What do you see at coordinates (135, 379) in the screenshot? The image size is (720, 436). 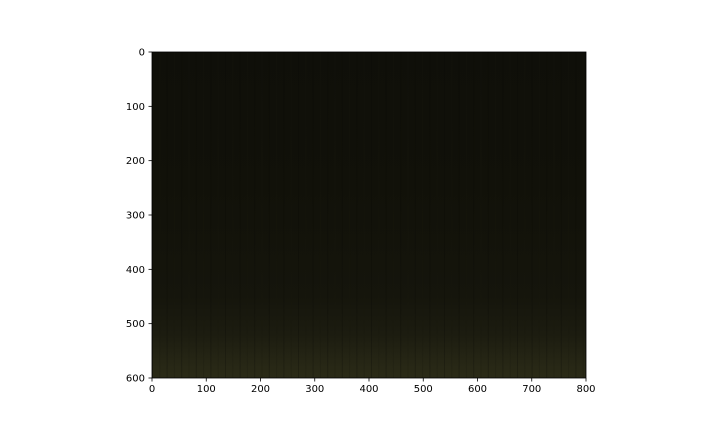 I see `y-tick-label: 600` at bounding box center [135, 379].